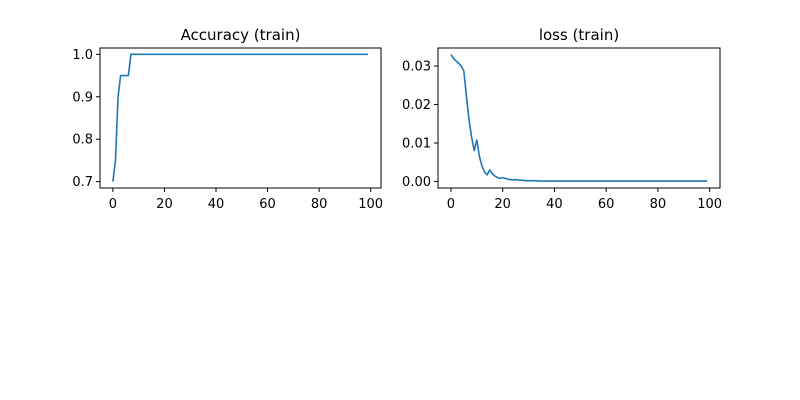  What do you see at coordinates (416, 144) in the screenshot?
I see `y-tick-label: 0.01` at bounding box center [416, 144].